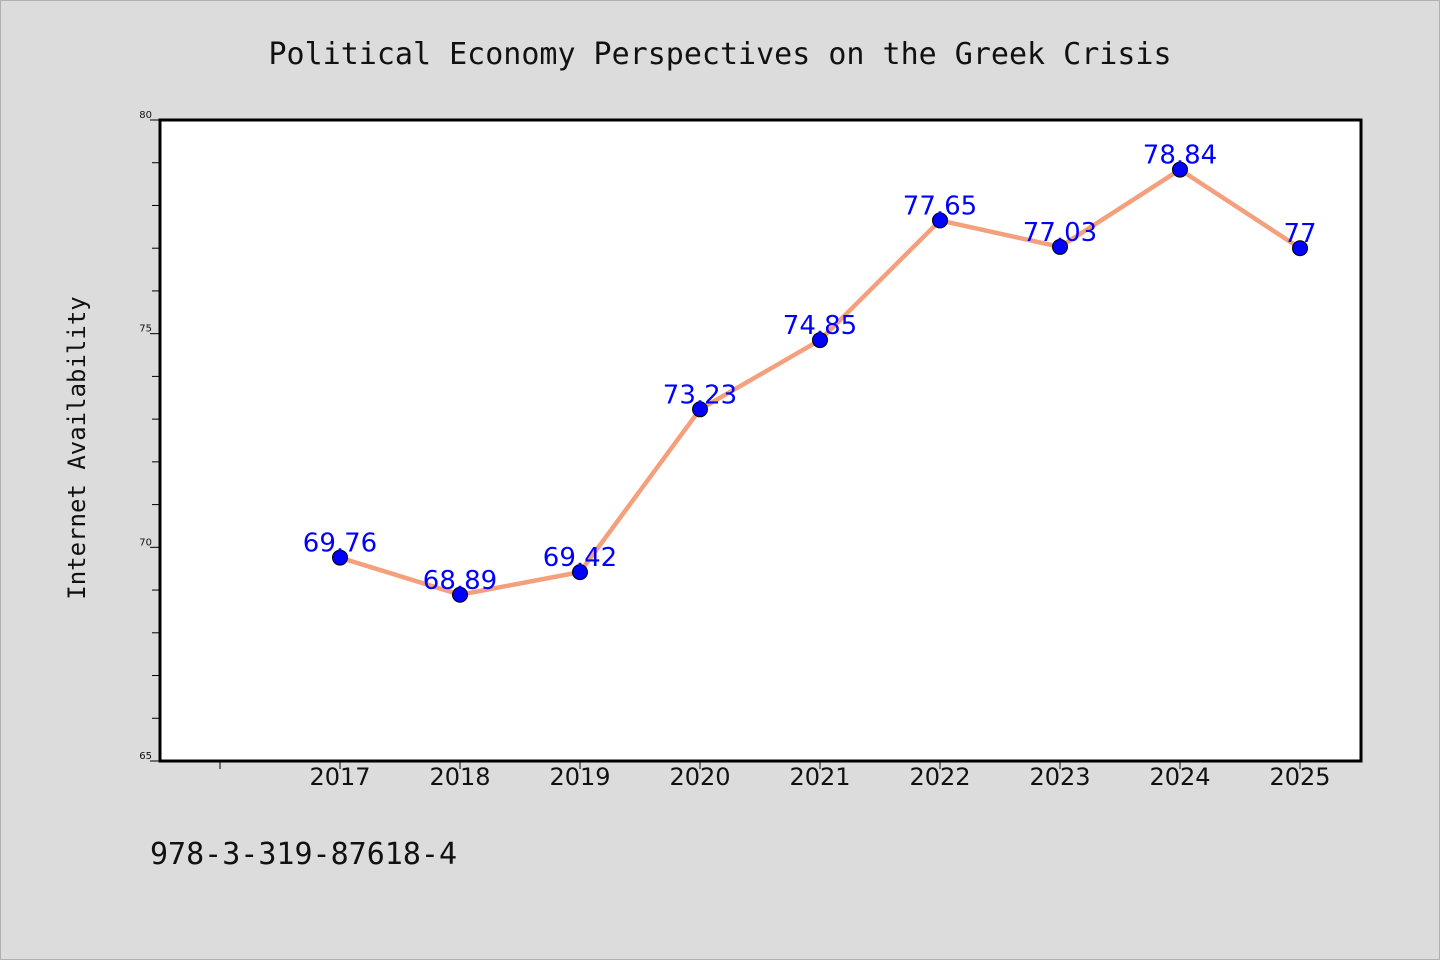 The width and height of the screenshot is (1440, 960). Describe the element at coordinates (1179, 777) in the screenshot. I see `x-tick-label: 2024` at that location.